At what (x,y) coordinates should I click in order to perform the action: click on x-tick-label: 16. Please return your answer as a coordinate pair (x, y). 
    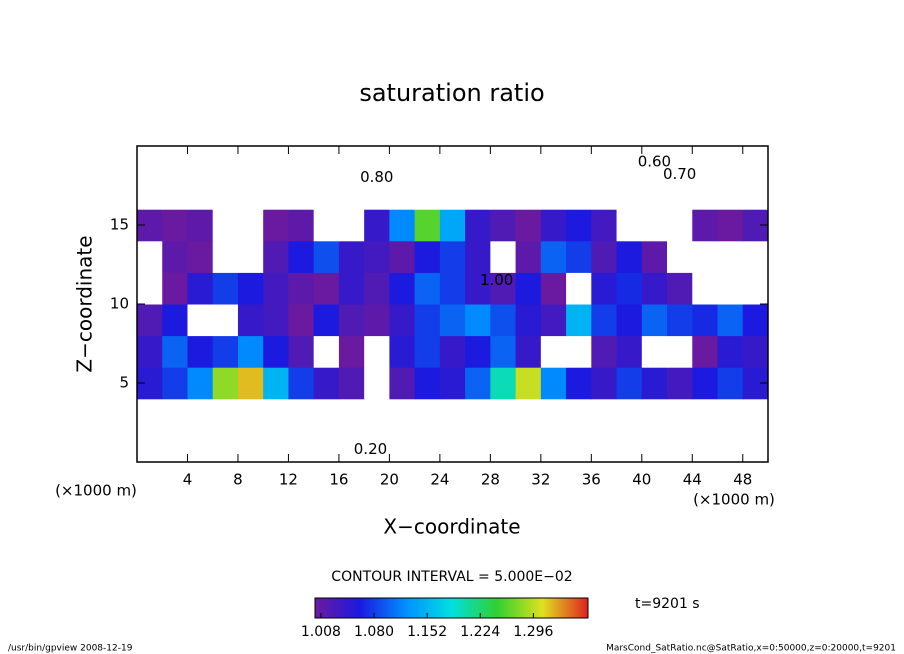
    Looking at the image, I should click on (338, 480).